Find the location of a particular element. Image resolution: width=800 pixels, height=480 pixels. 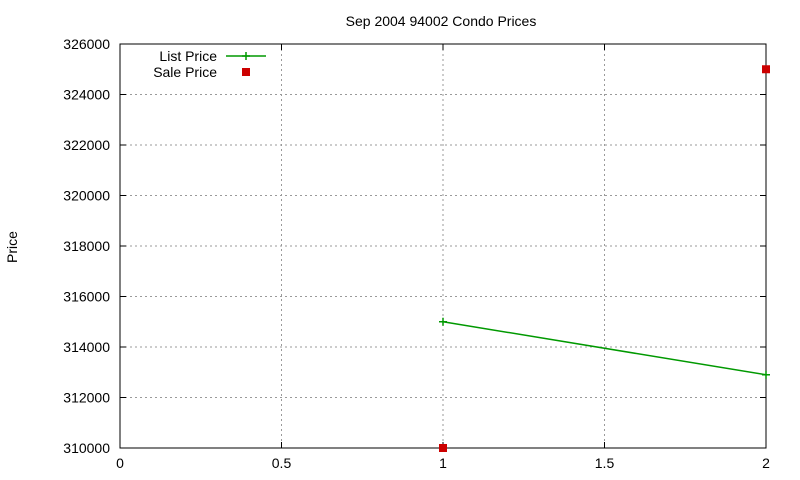

series-line is located at coordinates (604, 348).